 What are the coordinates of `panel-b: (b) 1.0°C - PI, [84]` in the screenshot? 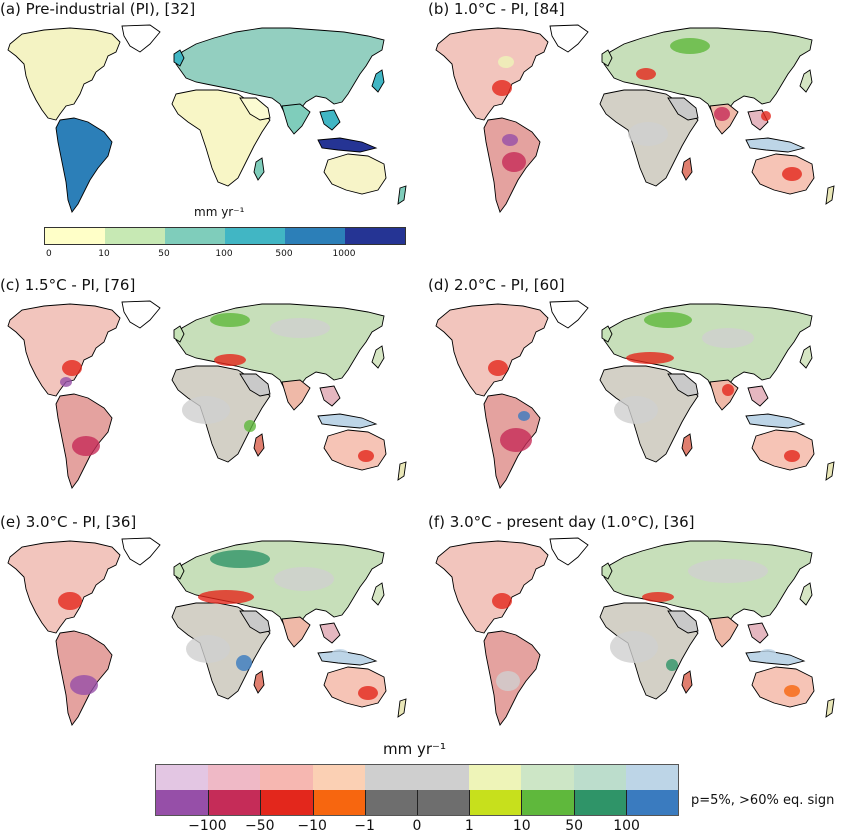 It's located at (639, 106).